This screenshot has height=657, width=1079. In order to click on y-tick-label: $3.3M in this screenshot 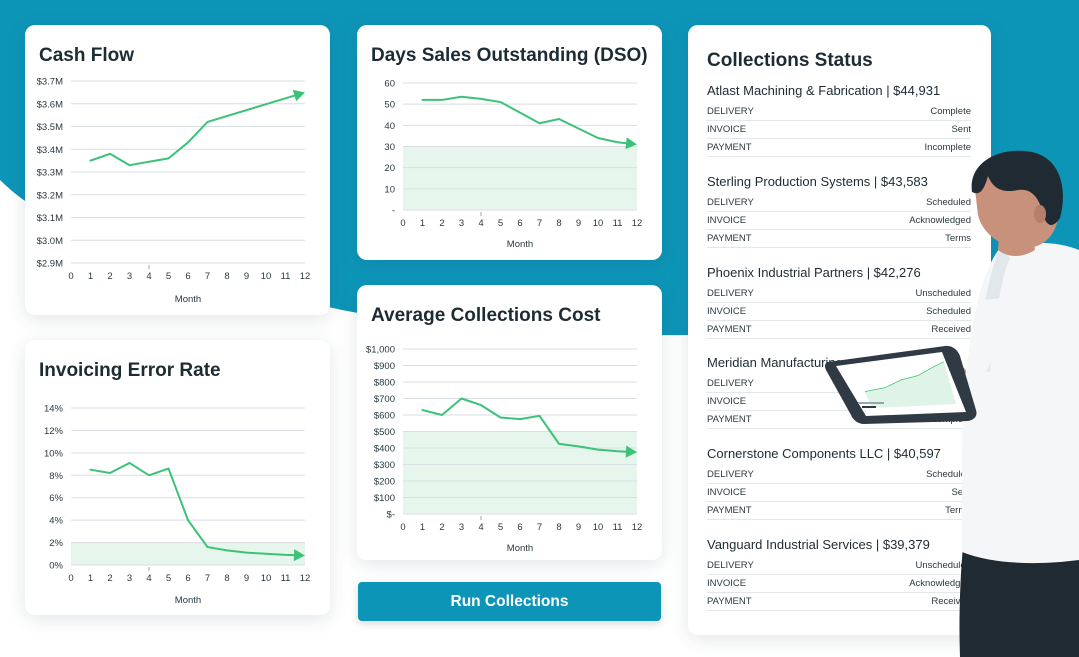, I will do `click(50, 173)`.